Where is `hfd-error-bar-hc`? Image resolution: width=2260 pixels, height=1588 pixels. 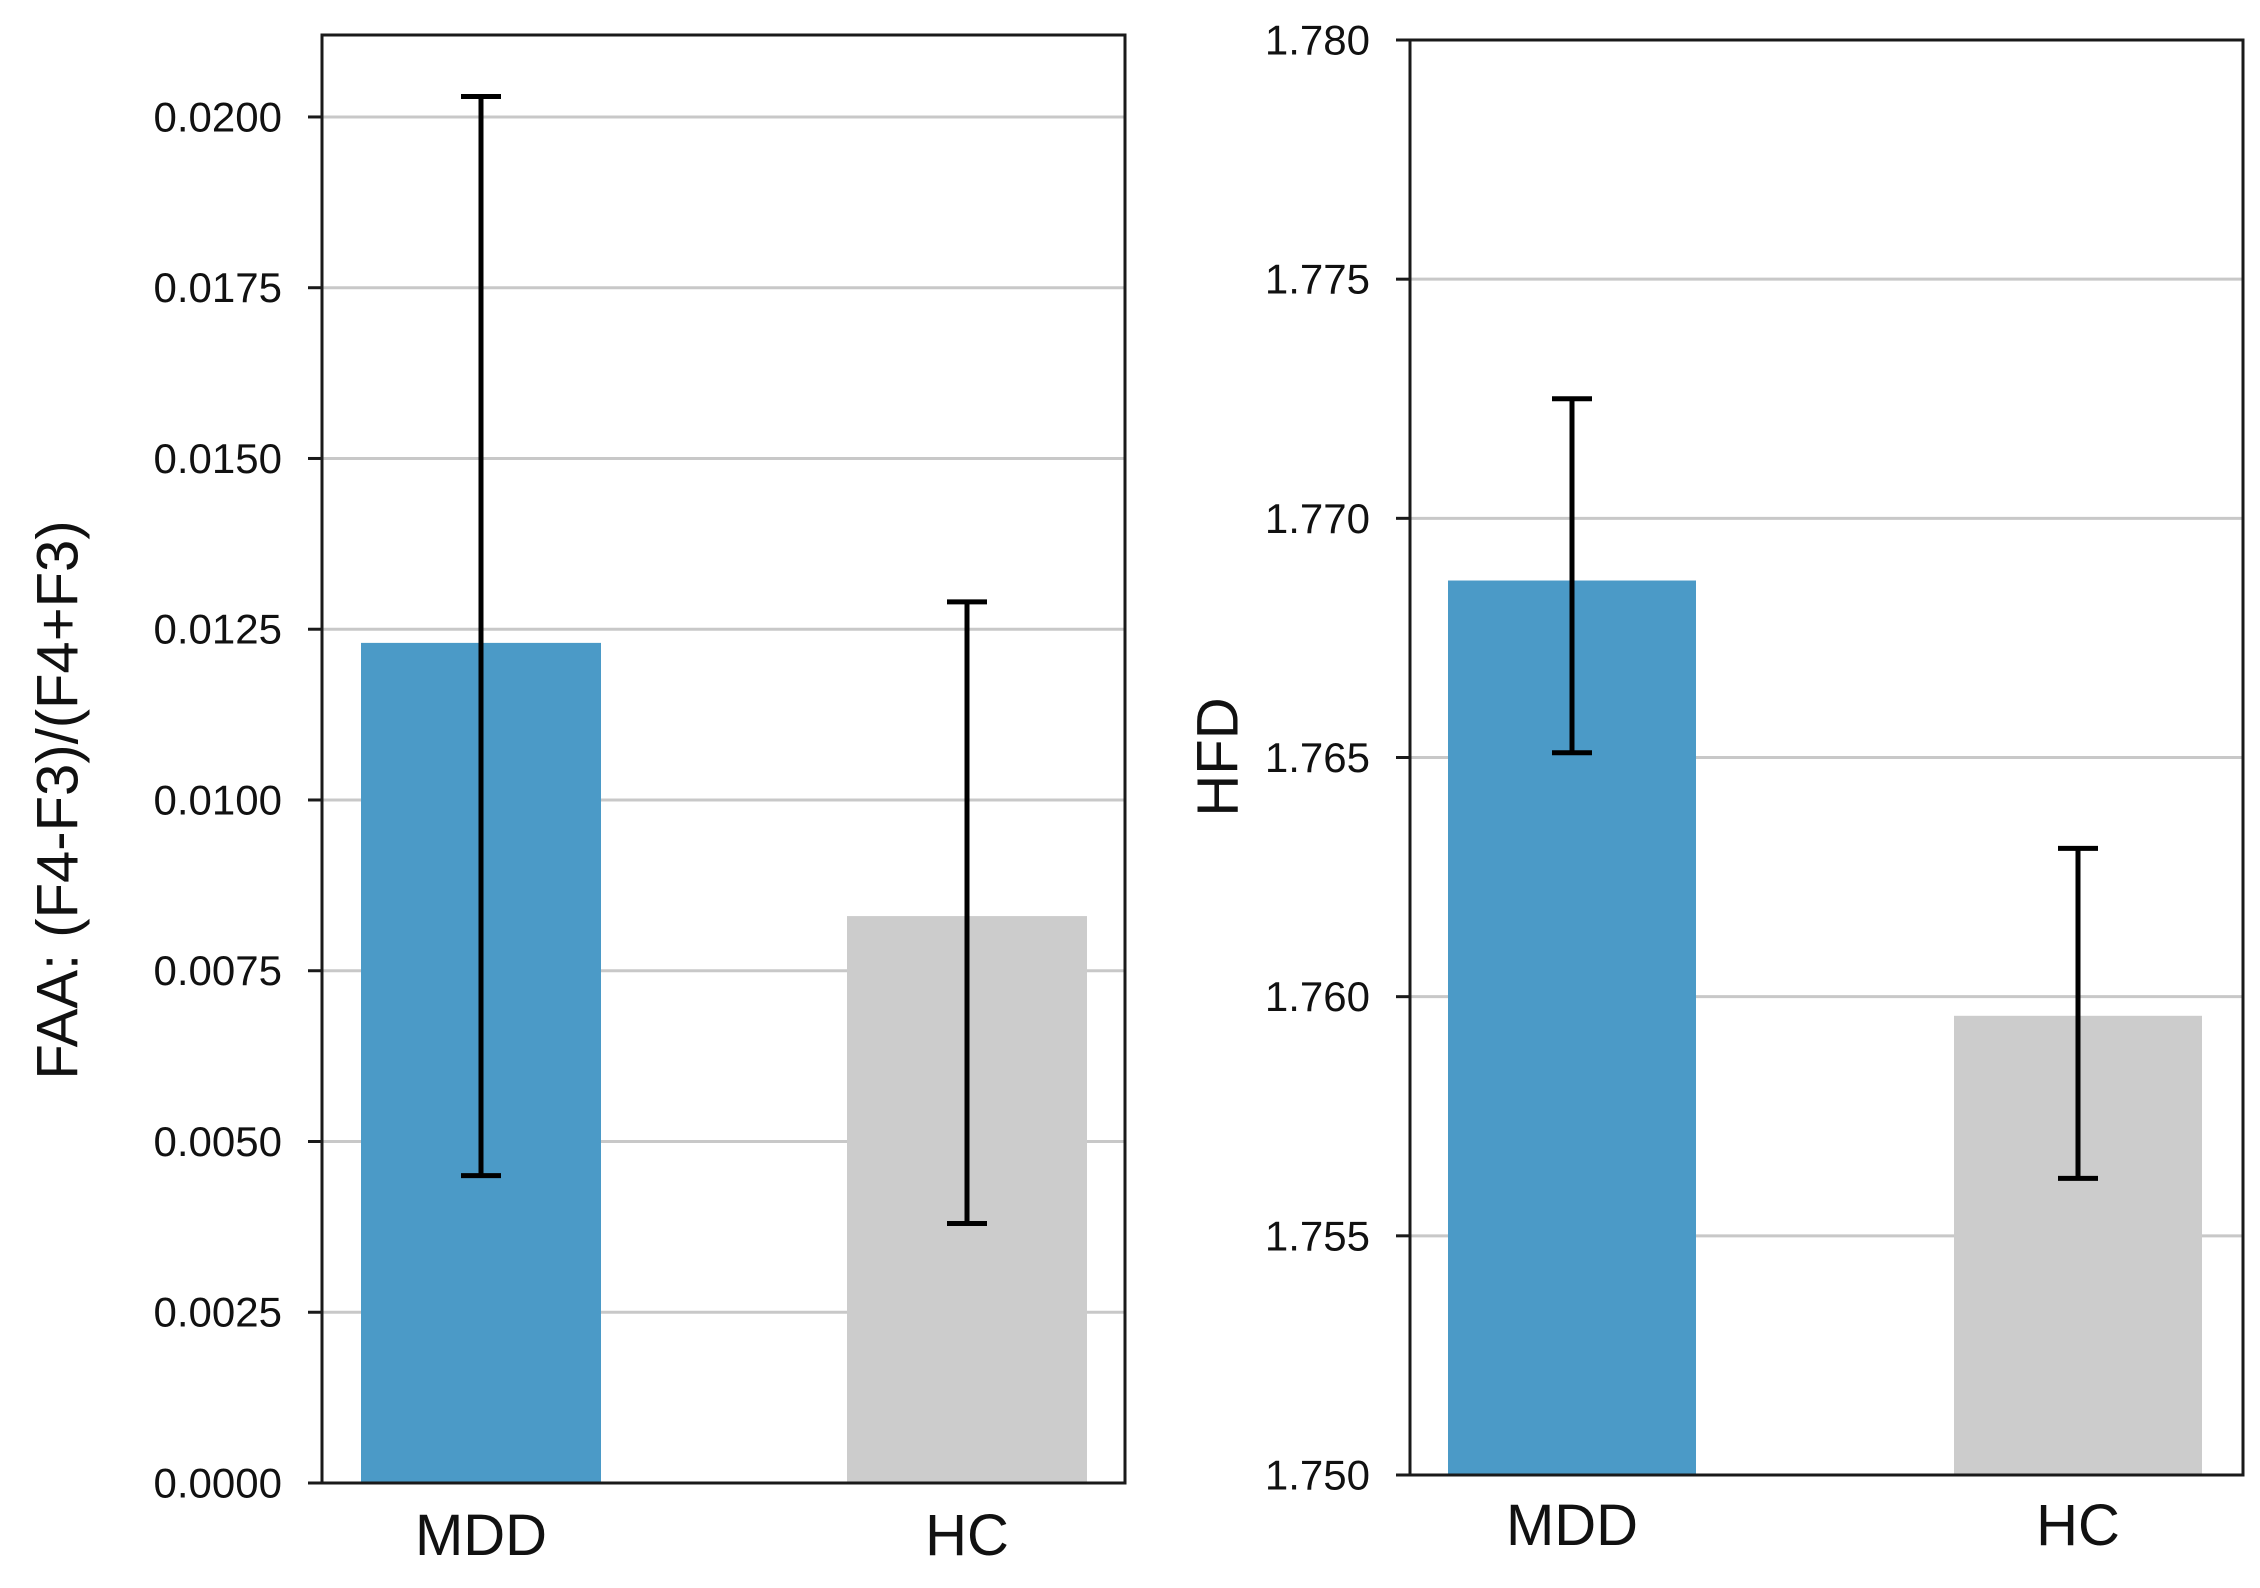 hfd-error-bar-hc is located at coordinates (2078, 1013).